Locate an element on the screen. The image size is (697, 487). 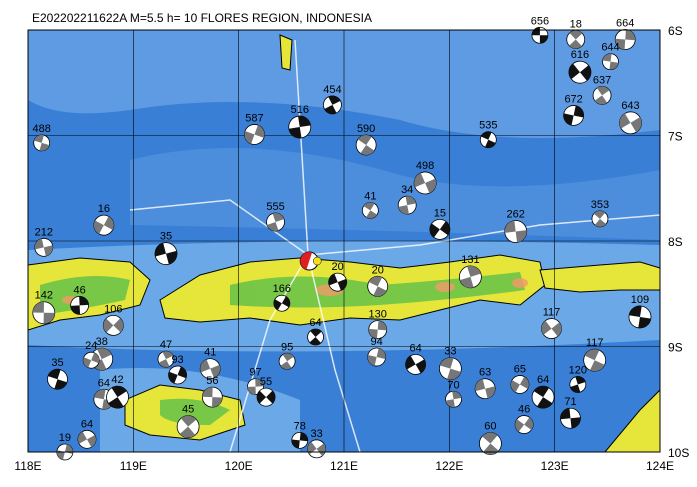
depth-label: 535 is located at coordinates (488, 126).